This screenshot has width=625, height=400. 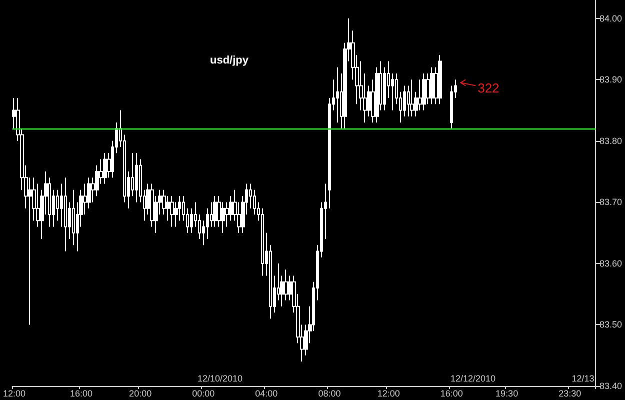 I want to click on x-tick-label: 20:00, so click(x=140, y=393).